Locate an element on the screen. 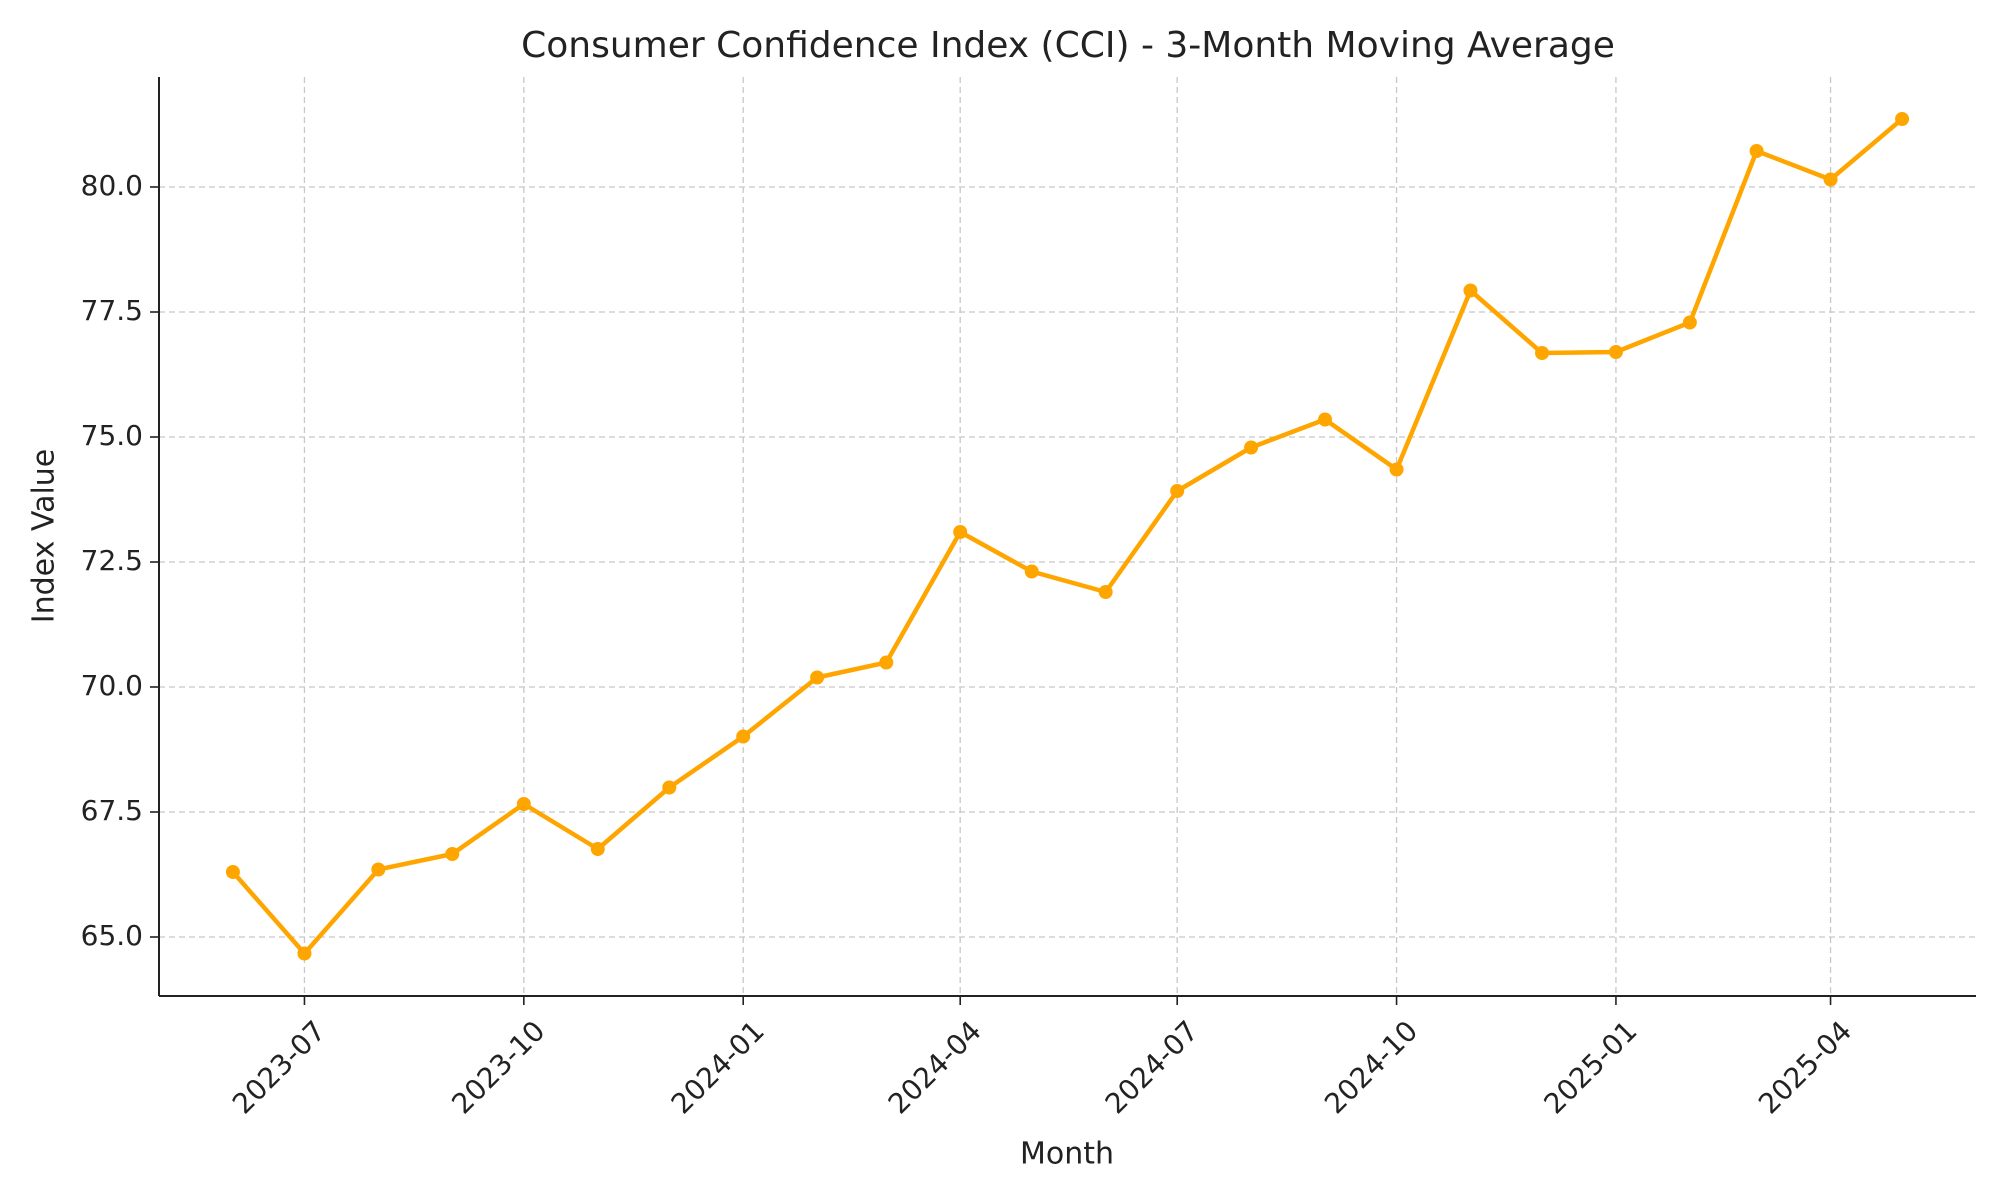 The width and height of the screenshot is (2000, 1200). x-tick-label: 2024-04 is located at coordinates (935, 1067).